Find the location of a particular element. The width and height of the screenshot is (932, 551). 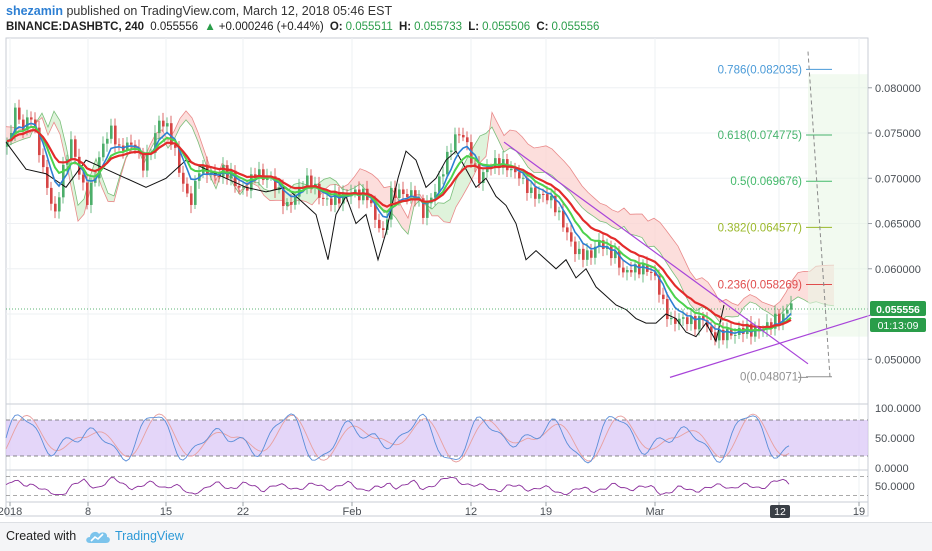

low-label: L: is located at coordinates (474, 27).